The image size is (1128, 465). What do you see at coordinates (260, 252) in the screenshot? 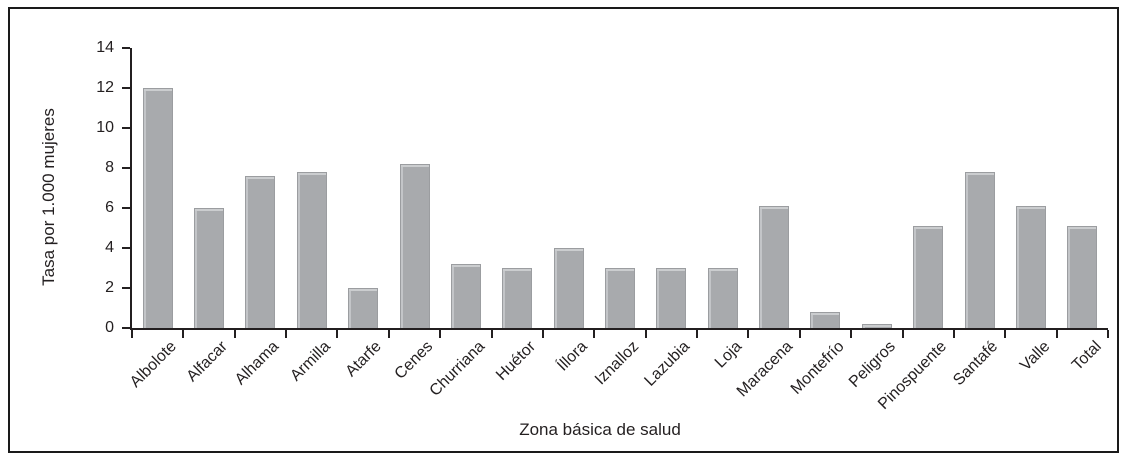
I see `bar-alhama` at bounding box center [260, 252].